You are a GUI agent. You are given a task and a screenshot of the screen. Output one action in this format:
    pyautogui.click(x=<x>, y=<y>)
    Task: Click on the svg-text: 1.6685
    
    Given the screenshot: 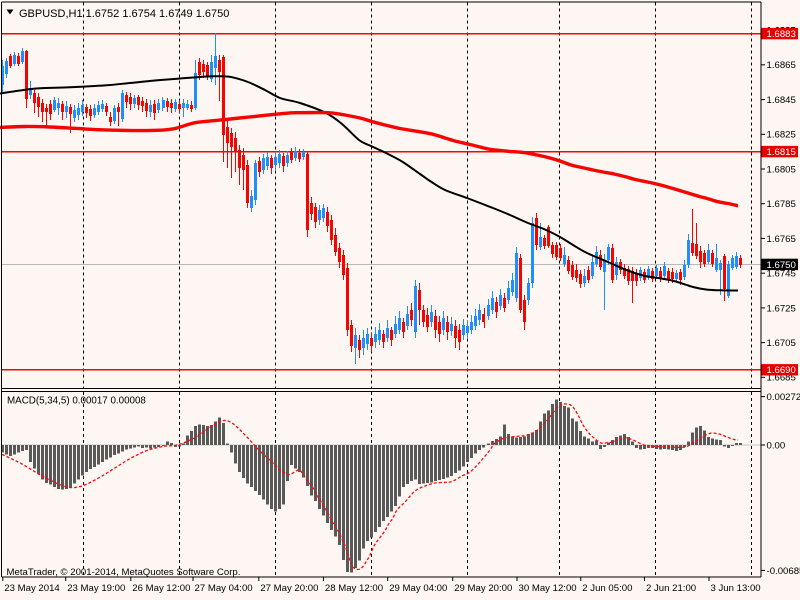 What is the action you would take?
    pyautogui.click(x=781, y=378)
    